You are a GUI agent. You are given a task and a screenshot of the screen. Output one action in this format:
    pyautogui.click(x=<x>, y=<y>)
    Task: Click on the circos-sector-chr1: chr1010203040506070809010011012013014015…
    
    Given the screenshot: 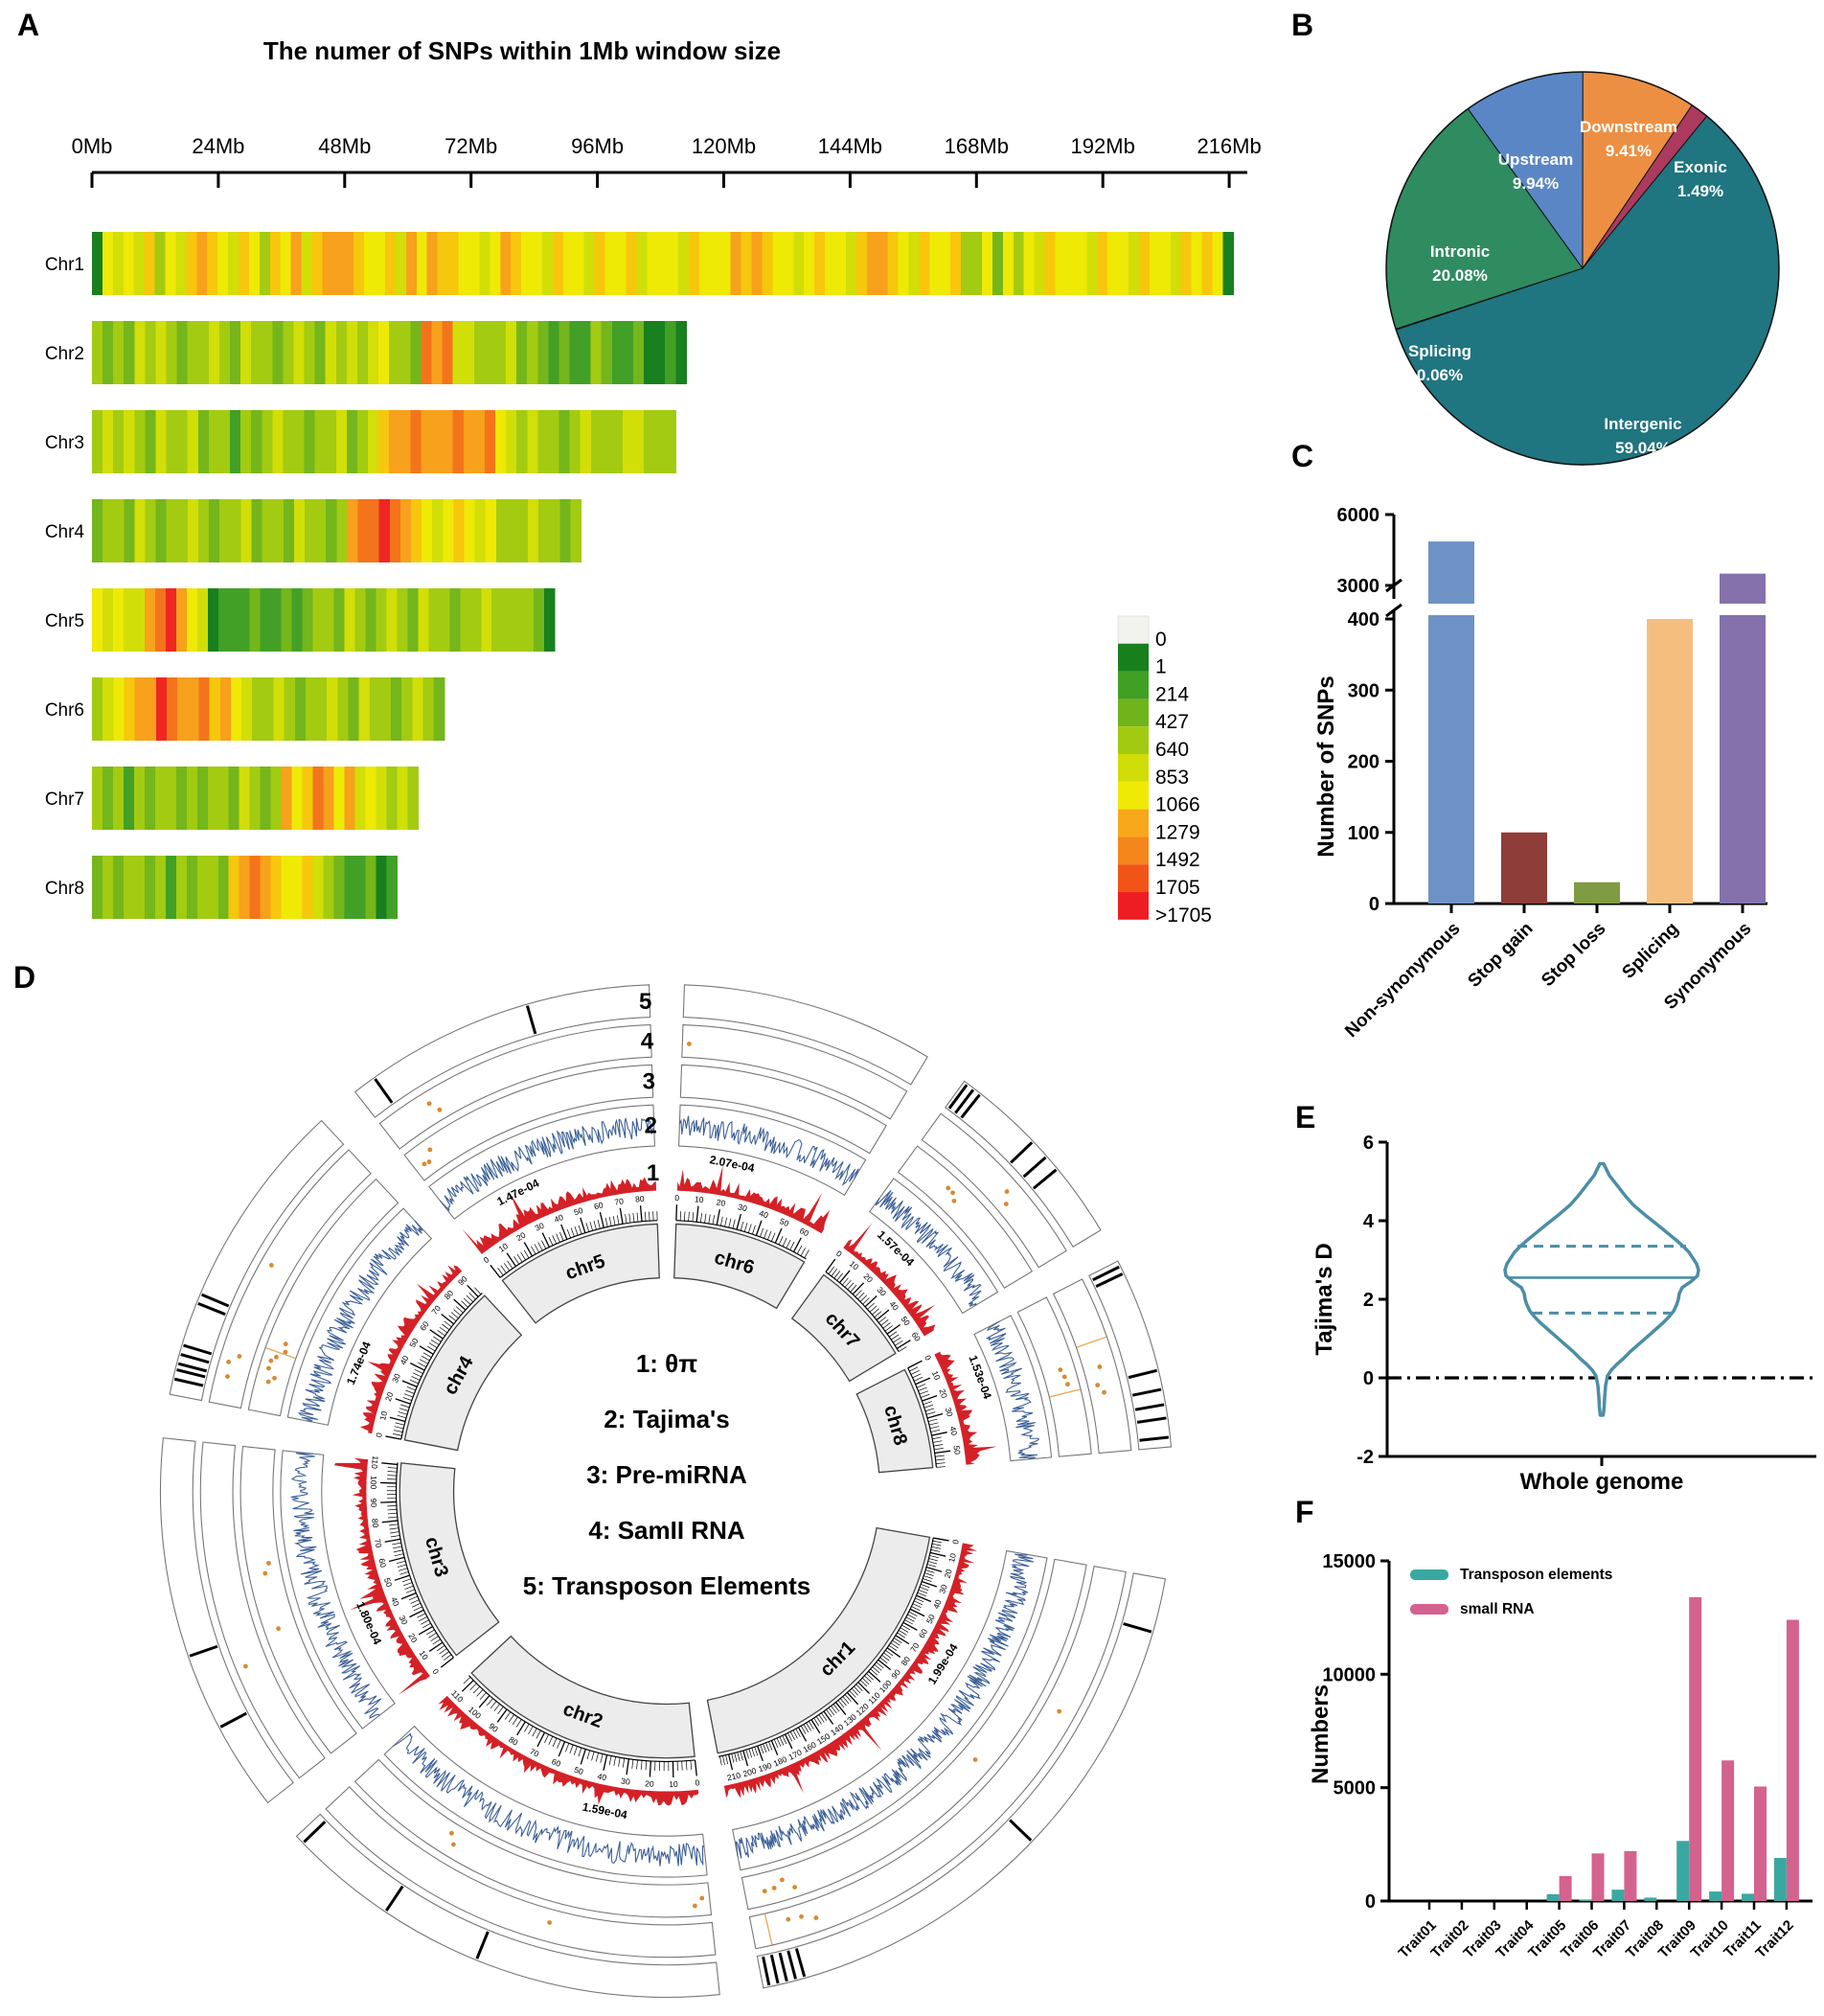 What is the action you would take?
    pyautogui.click(x=936, y=1757)
    